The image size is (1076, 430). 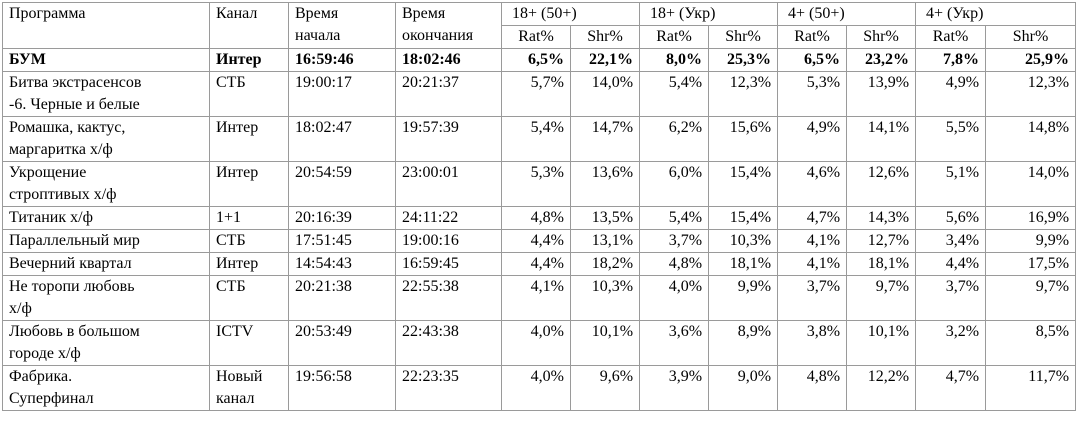 What do you see at coordinates (951, 388) in the screenshot?
I see `table-cell: 4,7%` at bounding box center [951, 388].